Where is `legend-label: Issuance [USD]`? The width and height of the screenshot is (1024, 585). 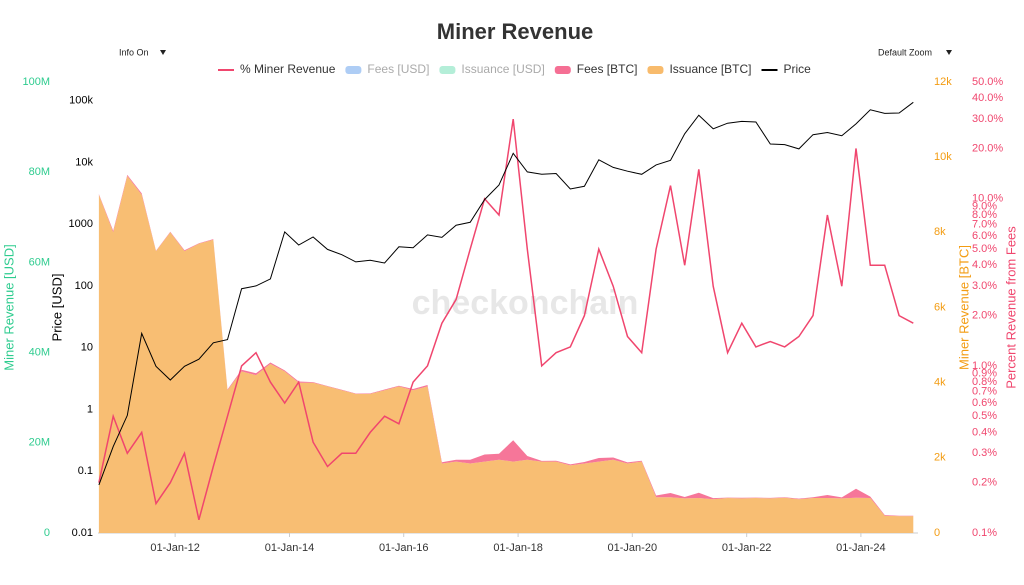 legend-label: Issuance [USD] is located at coordinates (502, 69).